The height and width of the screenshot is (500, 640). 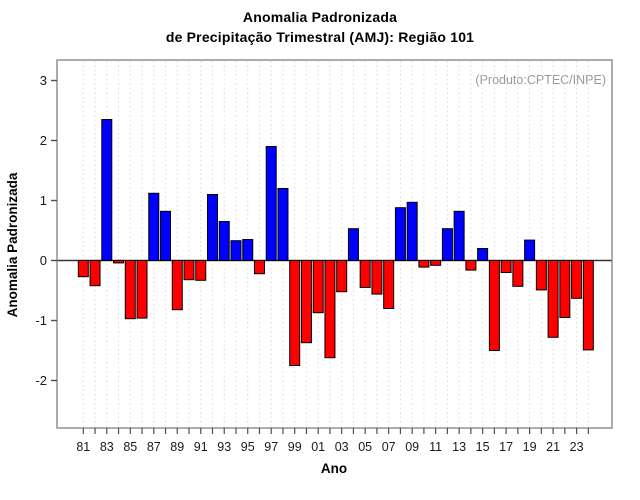 I want to click on bar-2001, so click(x=318, y=287).